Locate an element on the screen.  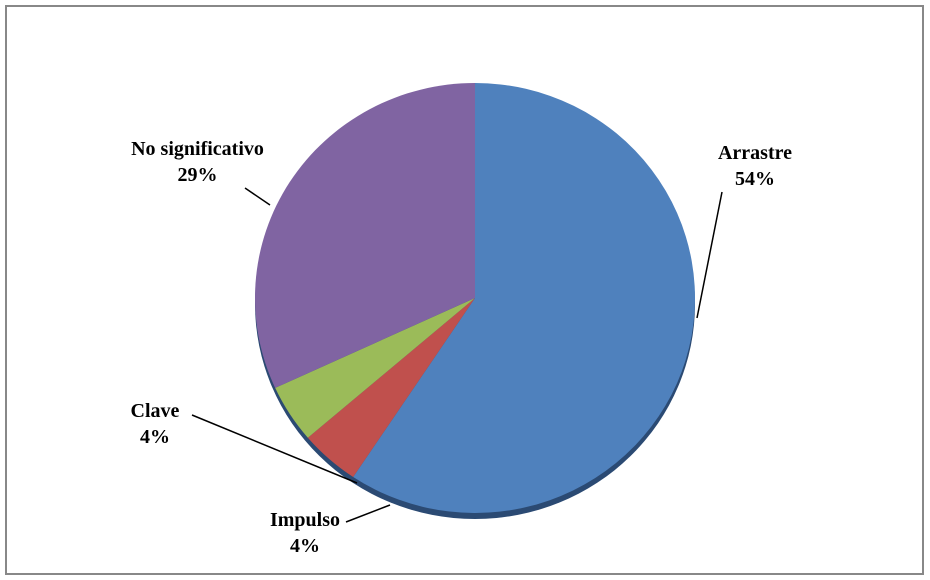
slice-label: Clave 4% is located at coordinates (155, 424).